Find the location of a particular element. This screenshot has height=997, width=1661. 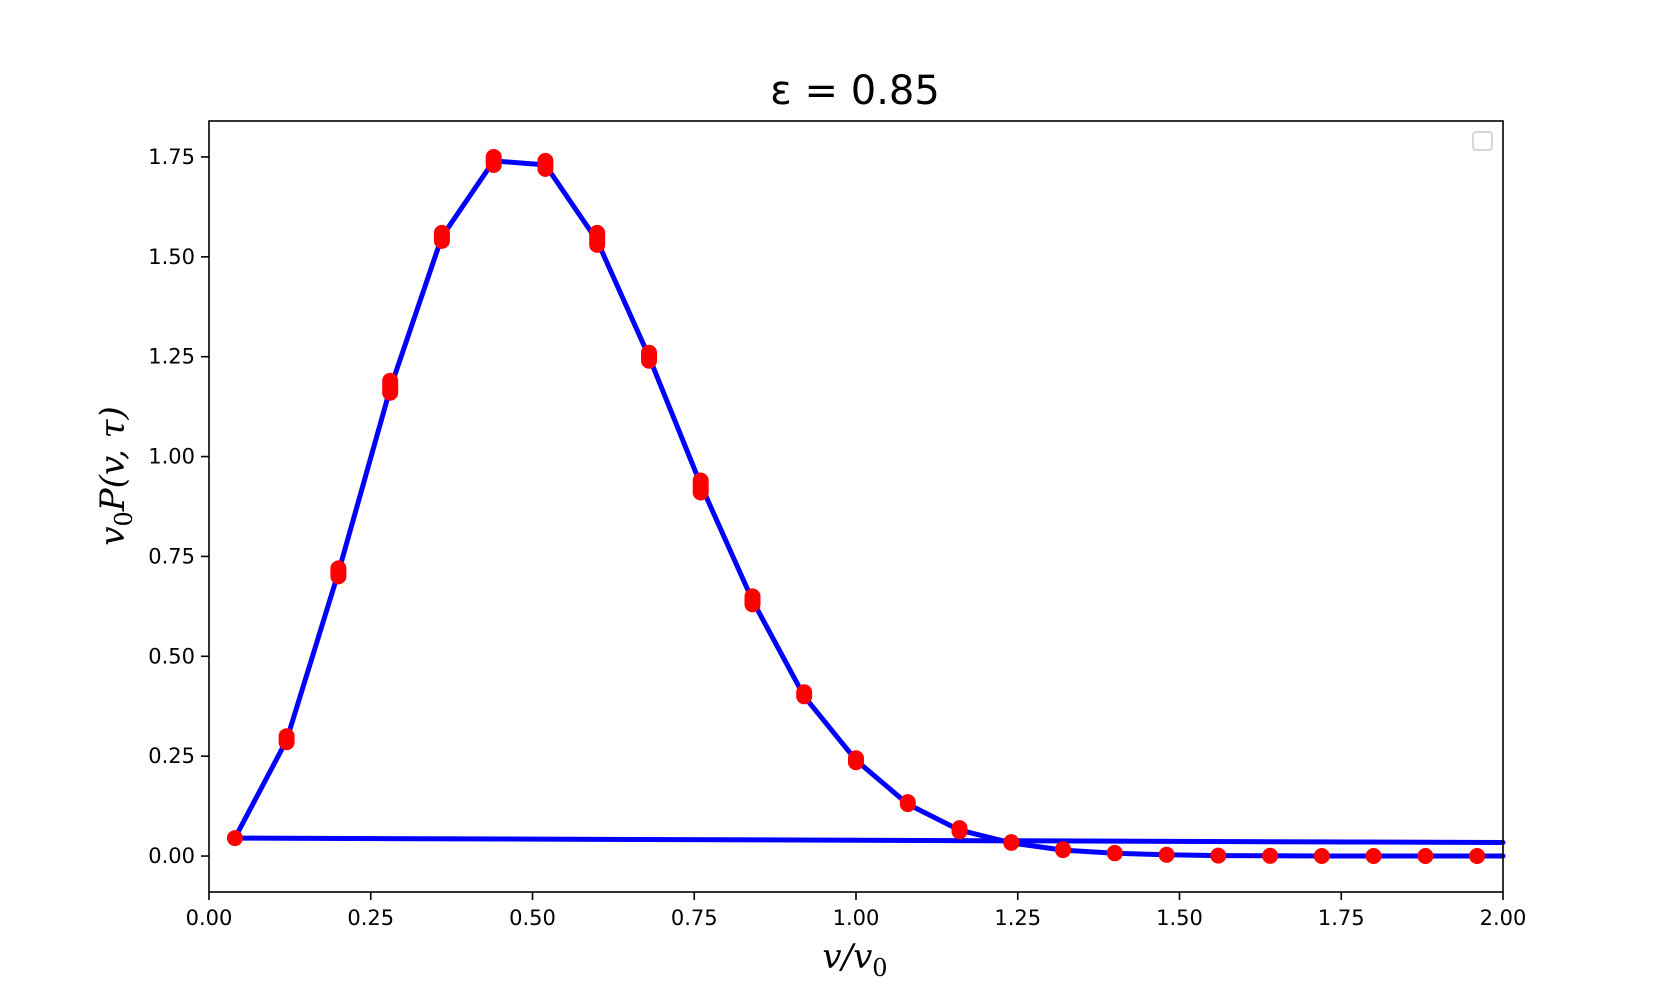

x-tick-label: 0.75 is located at coordinates (694, 918).